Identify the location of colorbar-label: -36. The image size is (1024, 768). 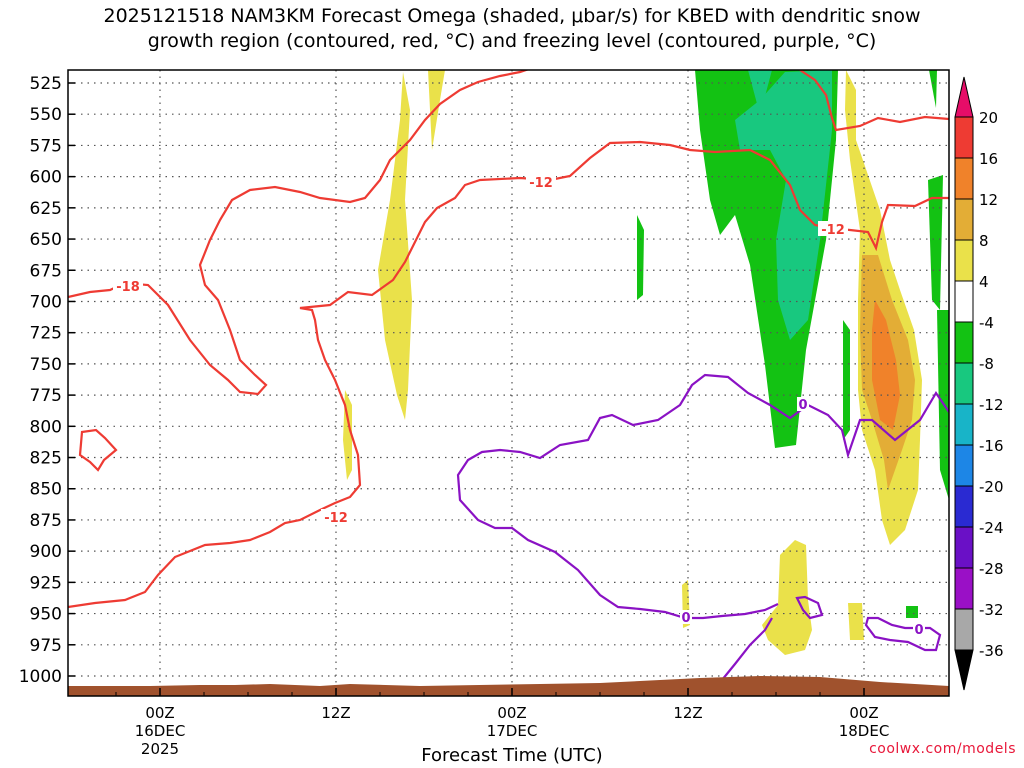
(991, 651).